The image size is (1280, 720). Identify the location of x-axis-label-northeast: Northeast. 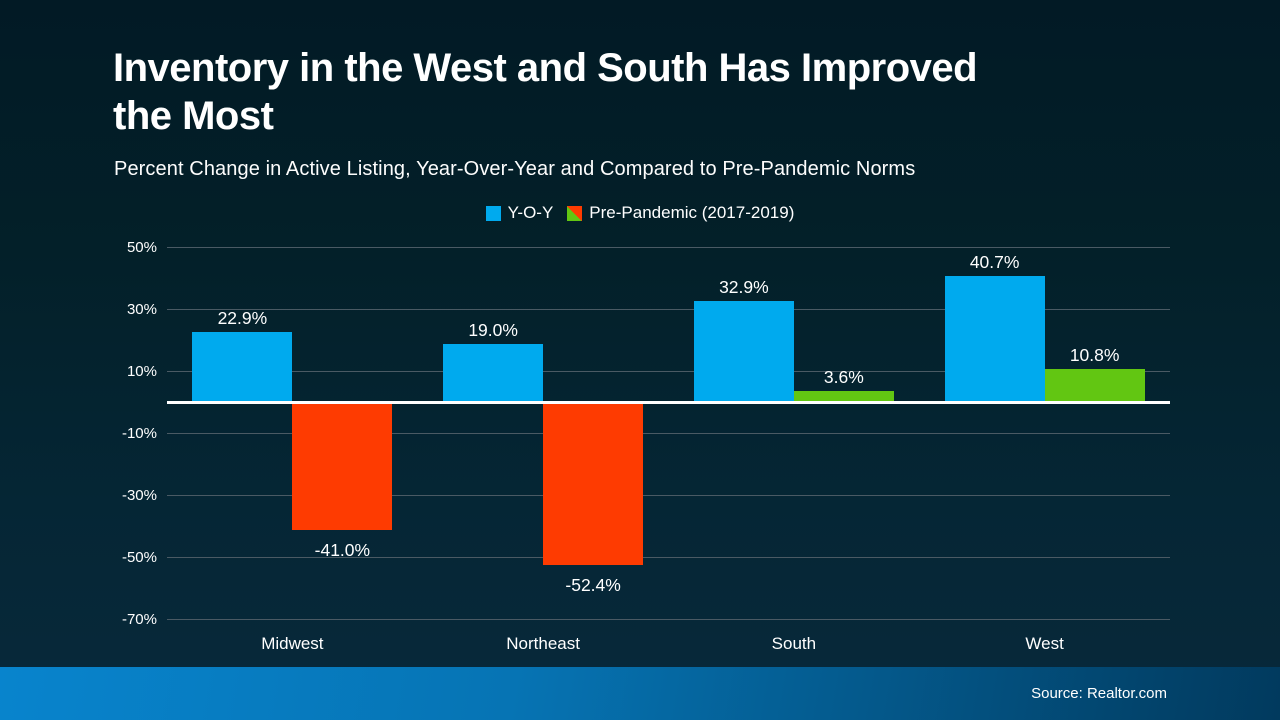
(543, 643).